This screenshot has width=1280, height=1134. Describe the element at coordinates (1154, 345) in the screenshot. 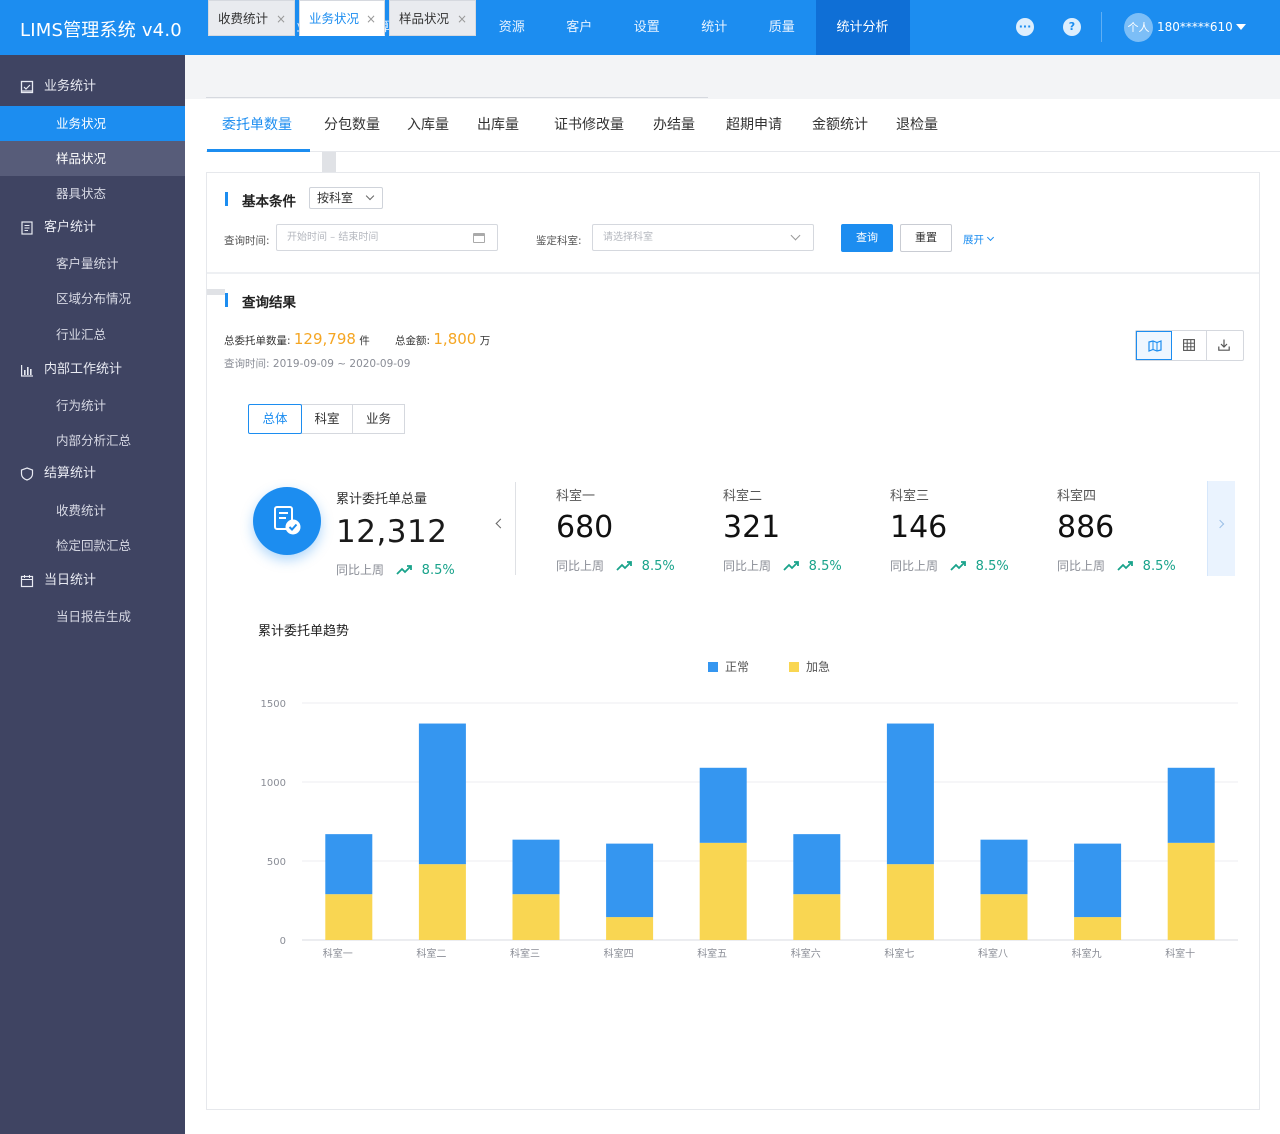

I see `map-view-button` at that location.